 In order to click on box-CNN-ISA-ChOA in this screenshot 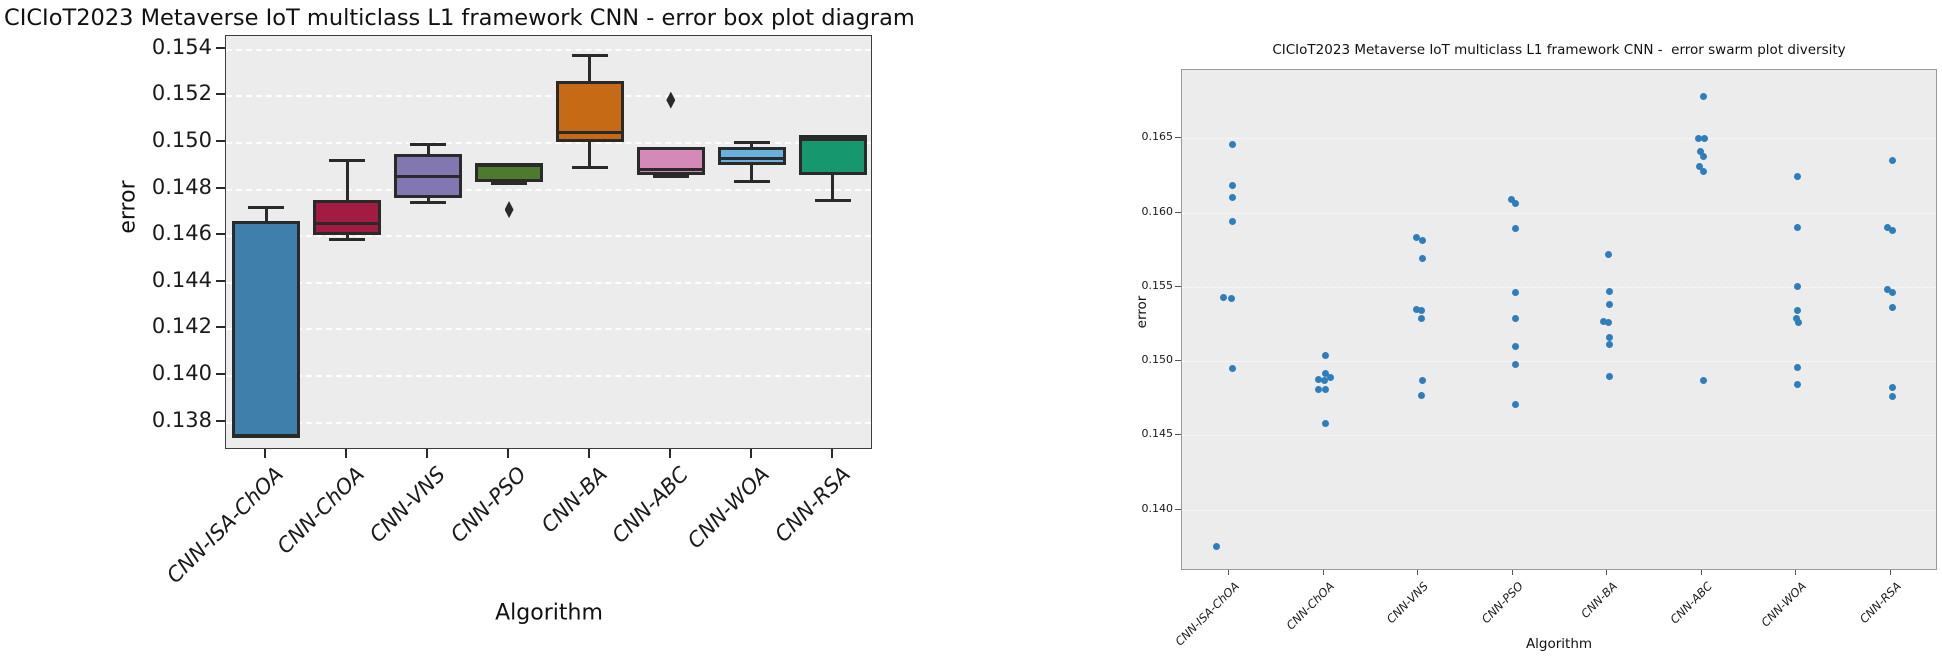, I will do `click(266, 329)`.